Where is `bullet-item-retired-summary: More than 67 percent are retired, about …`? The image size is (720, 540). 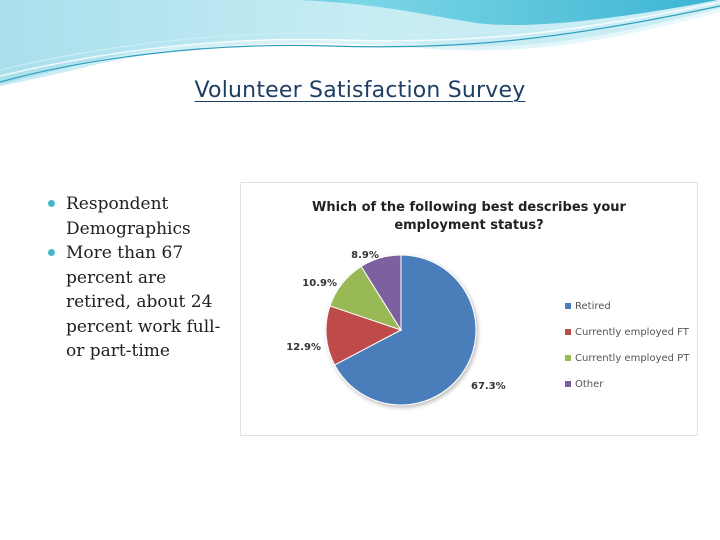
bullet-item-retired-summary: More than 67 percent are retired, about … is located at coordinates (144, 302).